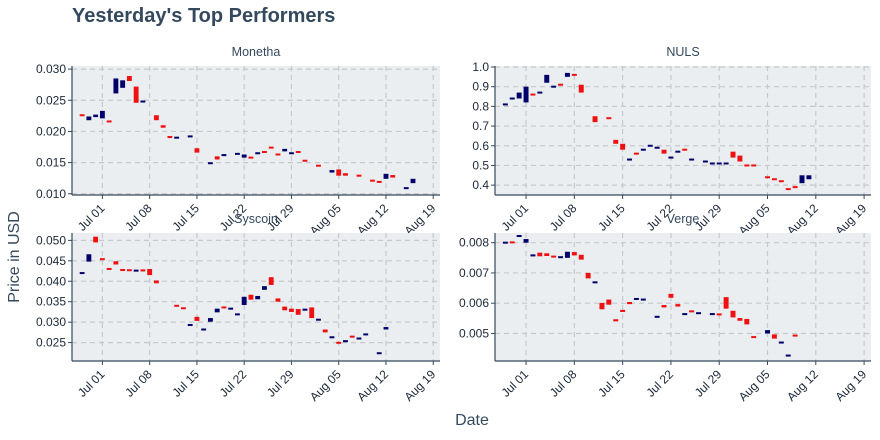 This screenshot has height=440, width=880. What do you see at coordinates (802, 385) in the screenshot?
I see `x-tick-label: Aug 12` at bounding box center [802, 385].